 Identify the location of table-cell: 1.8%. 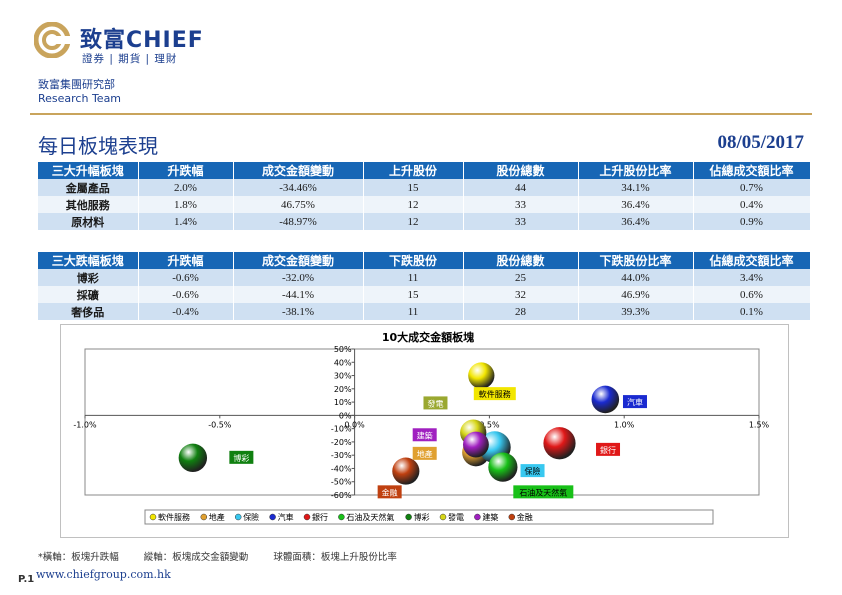
(186, 204).